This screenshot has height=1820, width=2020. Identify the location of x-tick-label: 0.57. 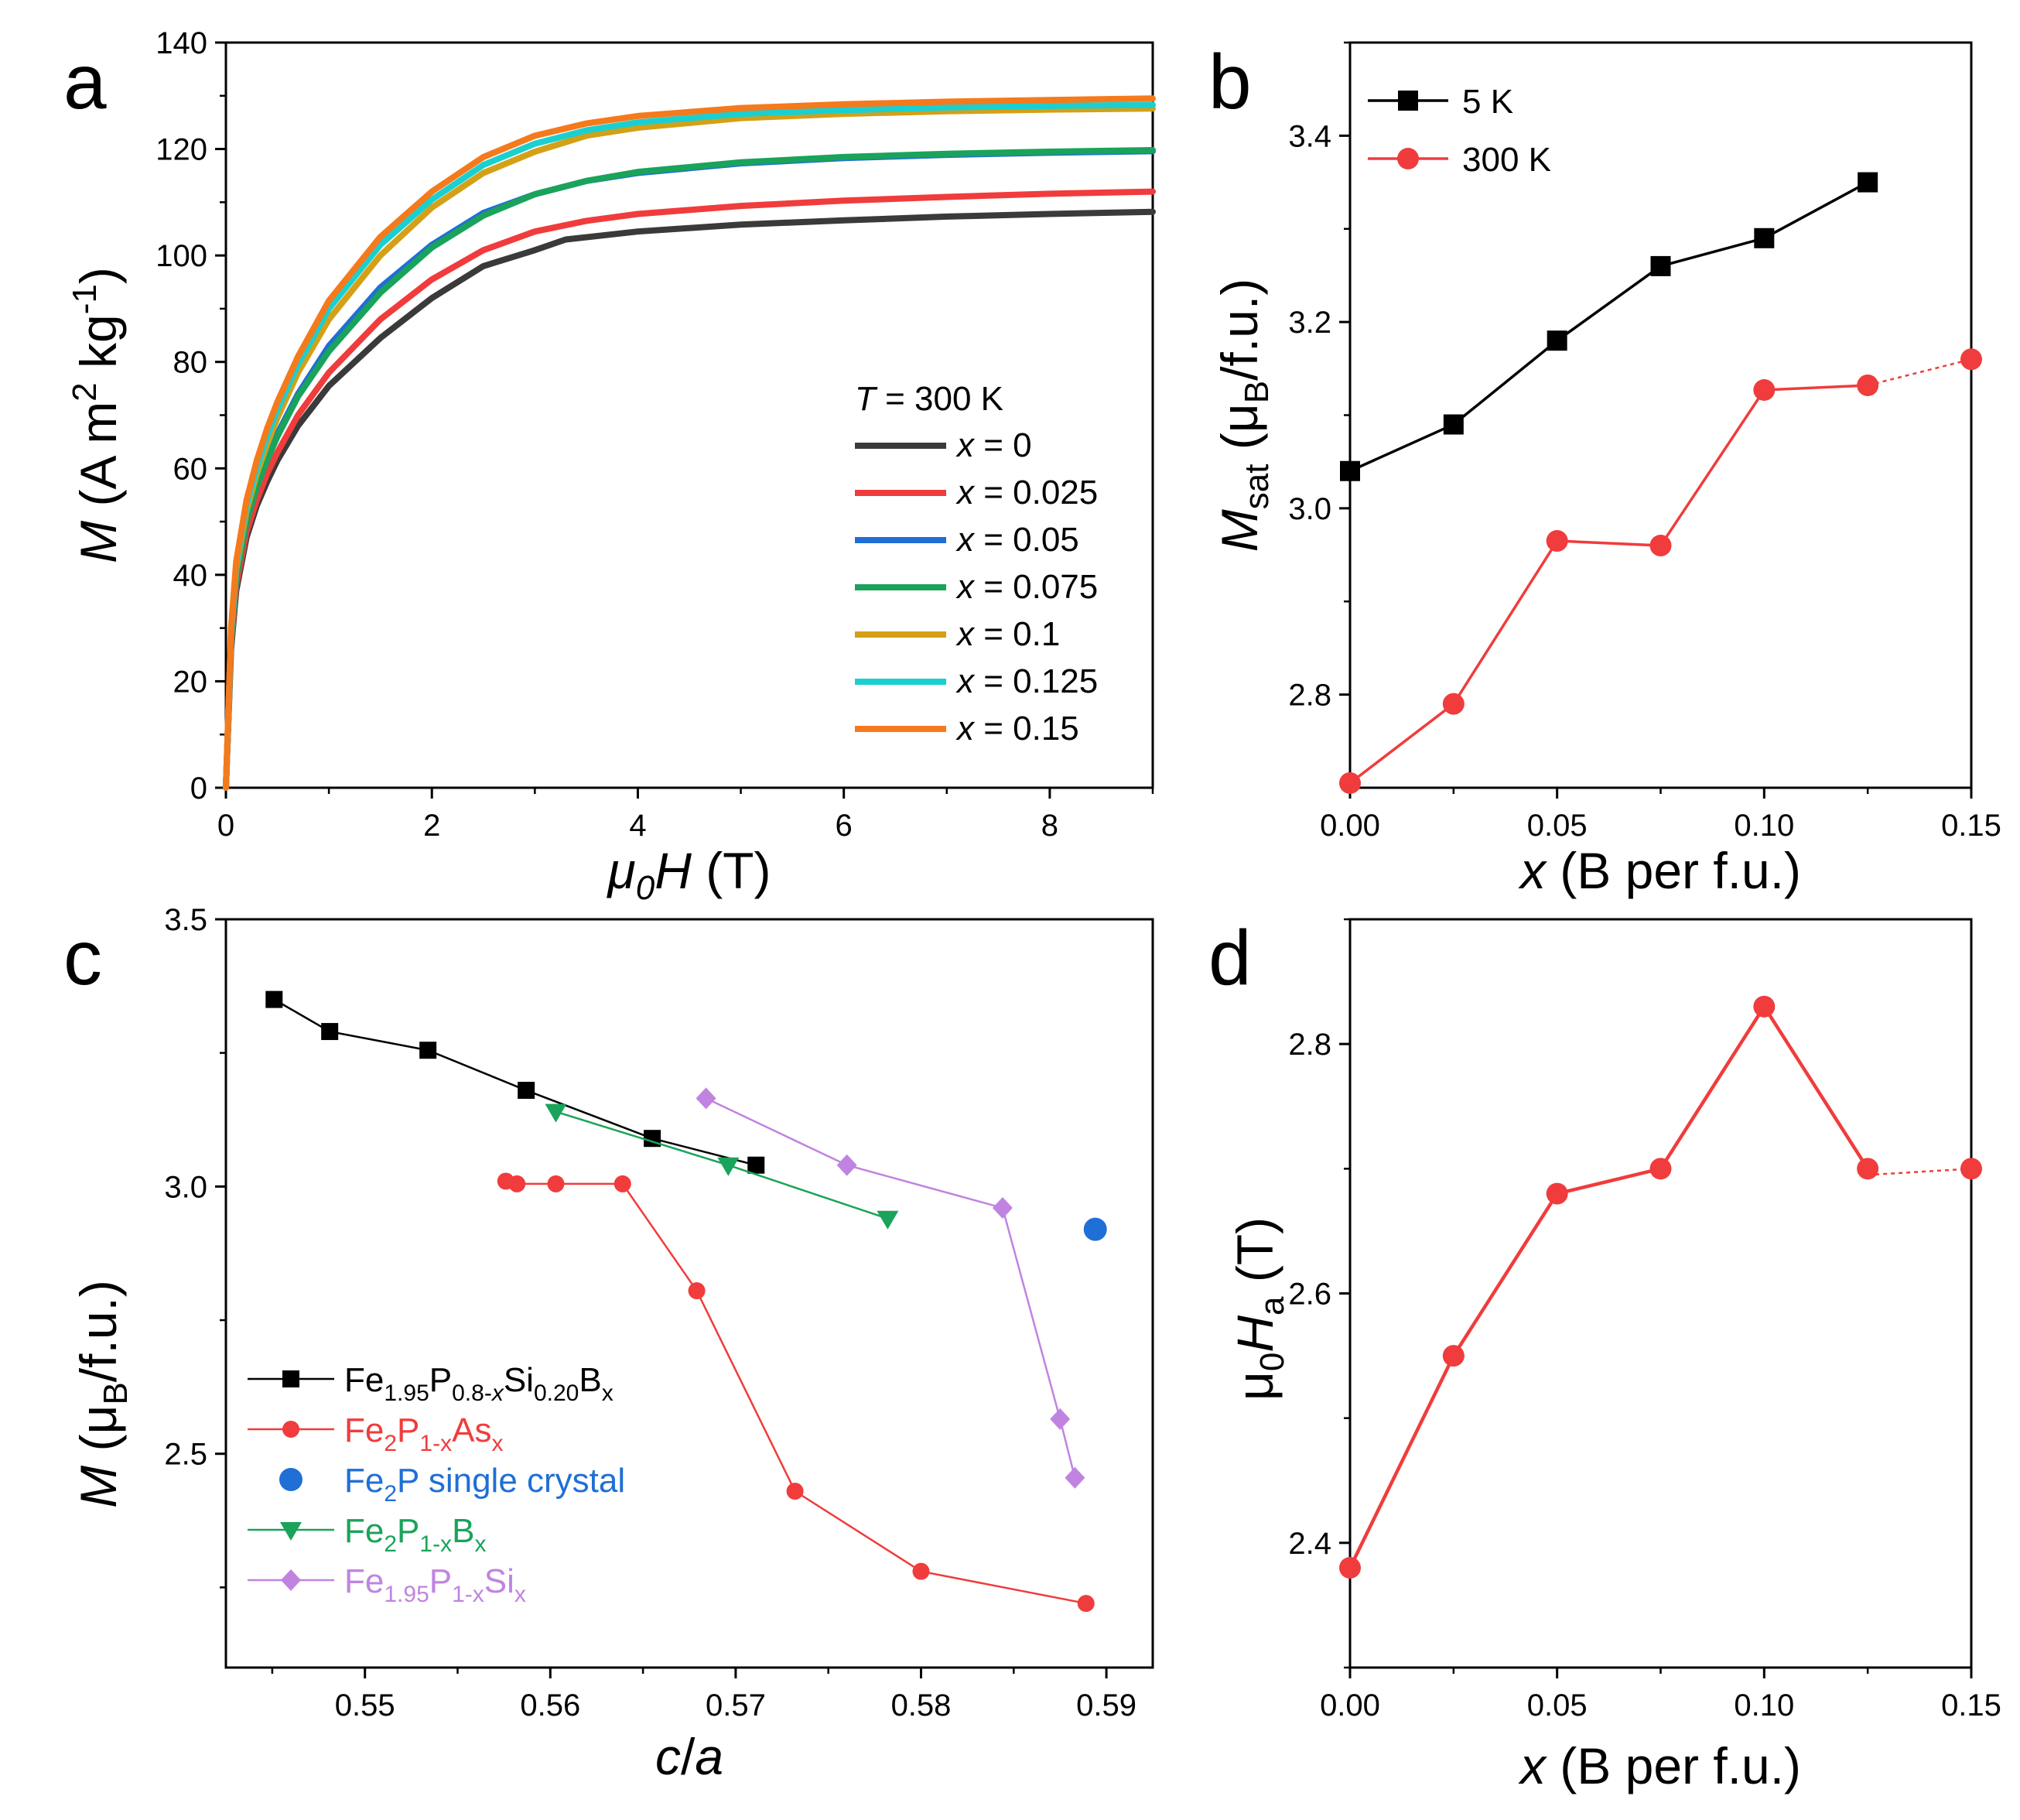
(736, 1705).